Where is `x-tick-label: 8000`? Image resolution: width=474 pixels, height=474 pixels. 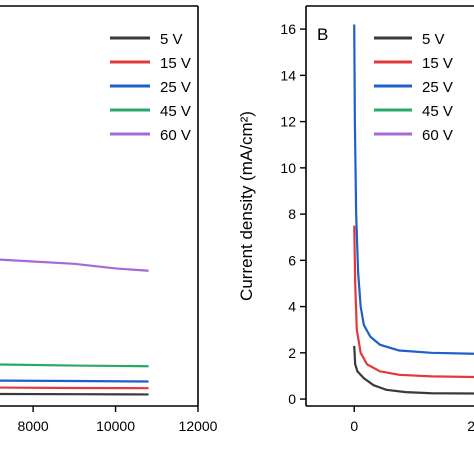 x-tick-label: 8000 is located at coordinates (33, 426).